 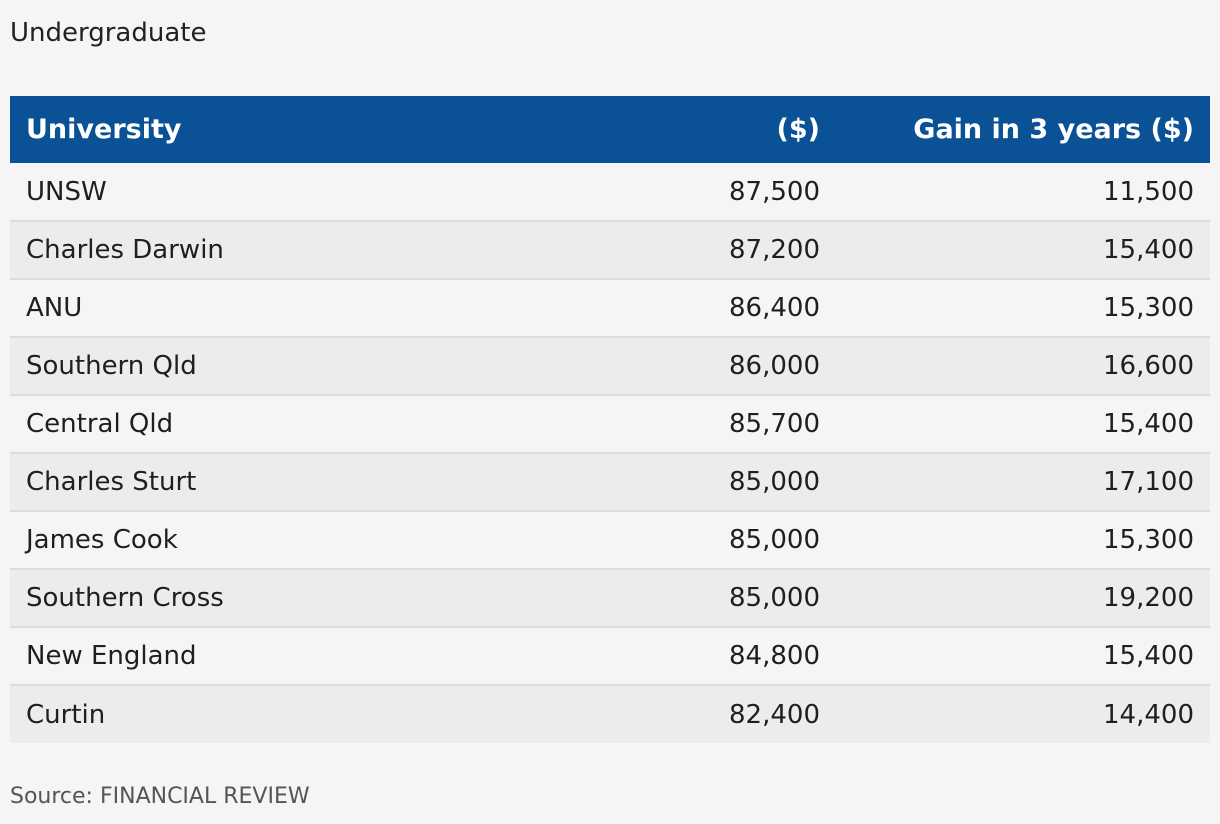 What do you see at coordinates (111, 482) in the screenshot?
I see `cell-university: Charles Sturt` at bounding box center [111, 482].